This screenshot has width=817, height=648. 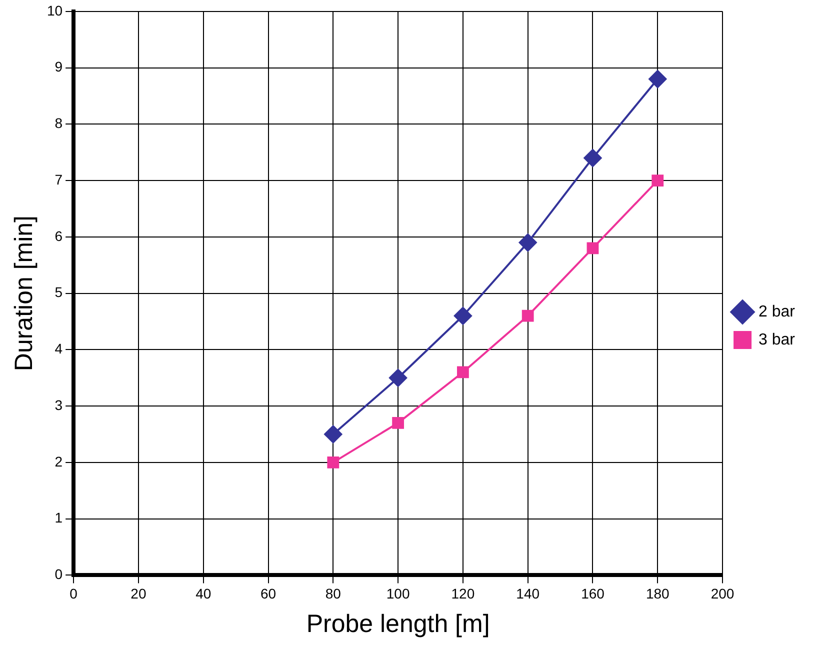 I want to click on legend-label: 3 bar, so click(x=777, y=339).